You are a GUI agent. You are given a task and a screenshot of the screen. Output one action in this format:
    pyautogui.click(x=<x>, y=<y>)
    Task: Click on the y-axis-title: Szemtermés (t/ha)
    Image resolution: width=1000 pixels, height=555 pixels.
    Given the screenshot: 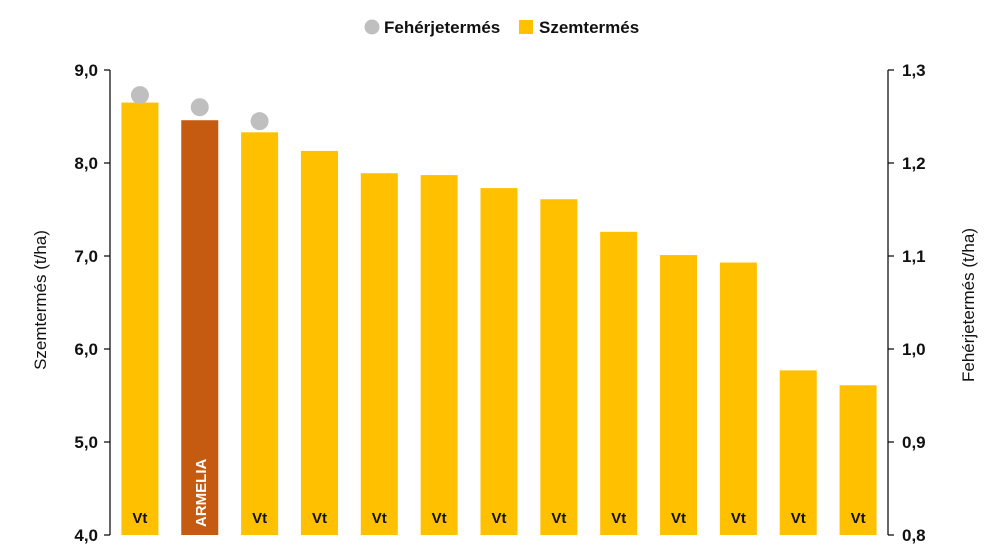 What is the action you would take?
    pyautogui.click(x=40, y=300)
    